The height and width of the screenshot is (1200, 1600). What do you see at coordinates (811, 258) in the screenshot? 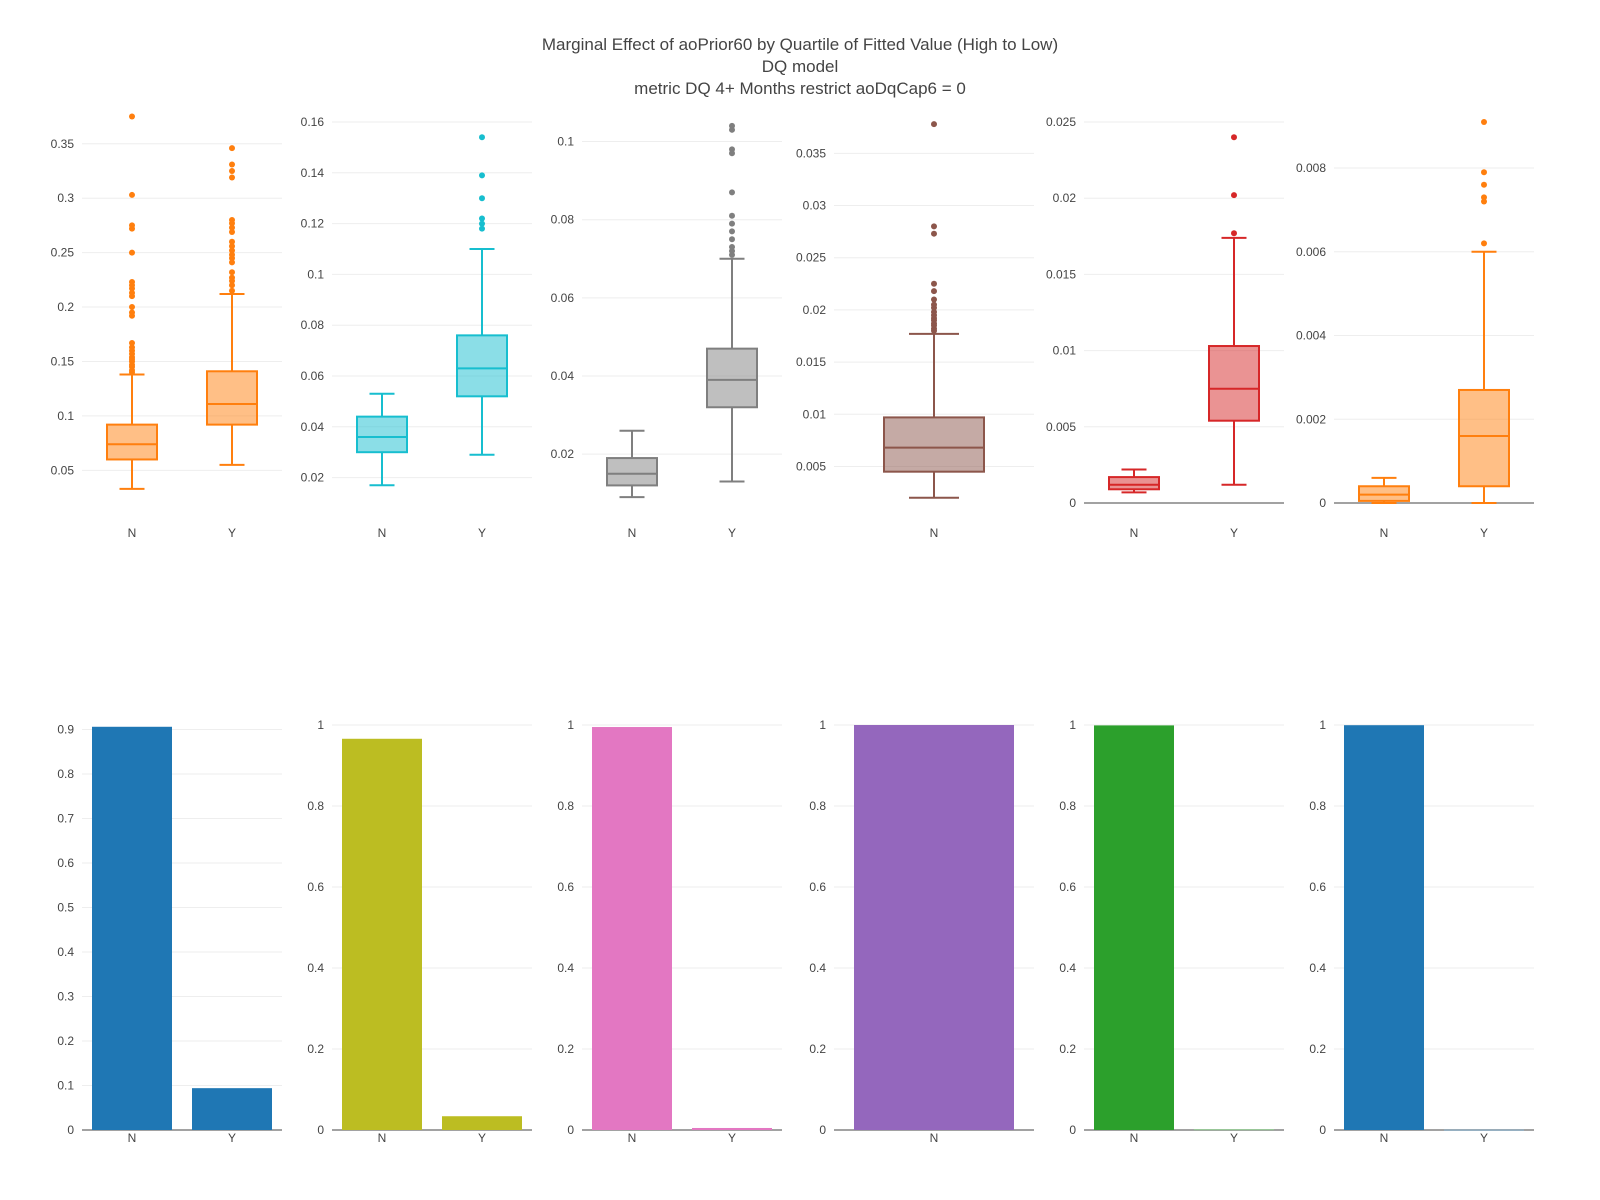
I see `y-tick-label: 0.025` at bounding box center [811, 258].